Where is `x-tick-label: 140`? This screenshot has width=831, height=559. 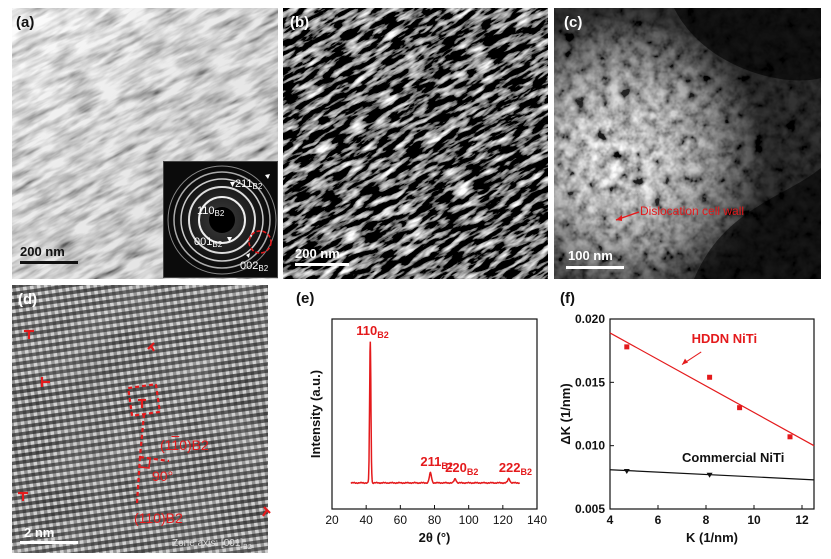
x-tick-label: 140 is located at coordinates (537, 520).